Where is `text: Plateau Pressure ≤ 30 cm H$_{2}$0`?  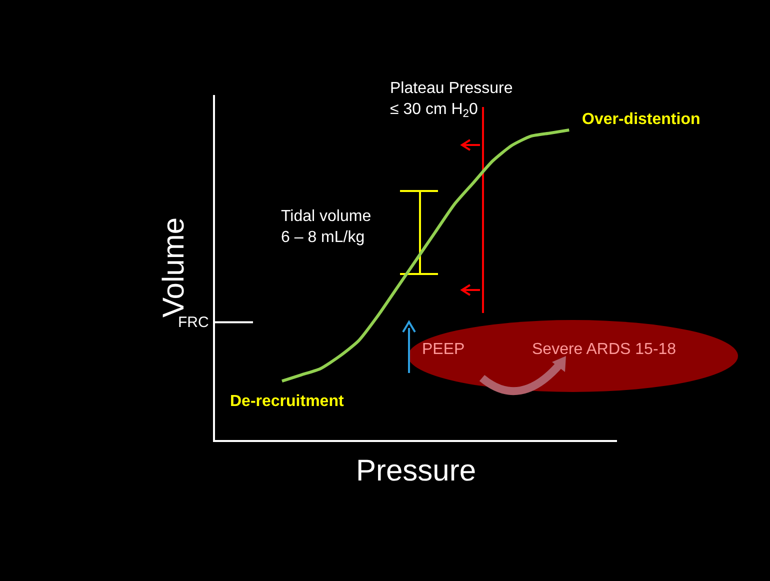
text: Plateau Pressure ≤ 30 cm H$_{2}$0 is located at coordinates (451, 100).